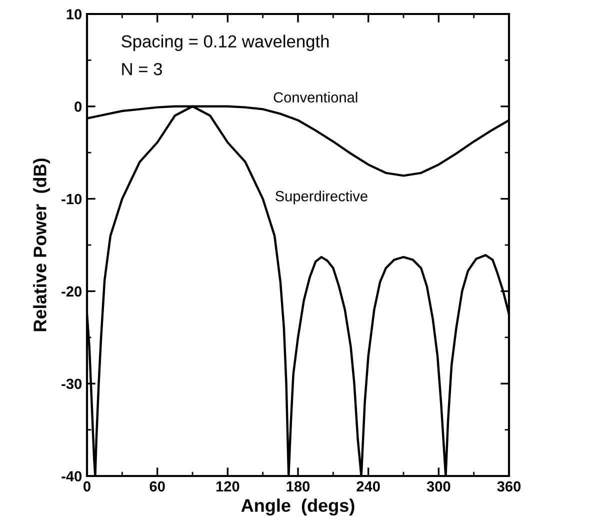 Image resolution: width=604 pixels, height=517 pixels. I want to click on y-tick-label: -30, so click(72, 384).